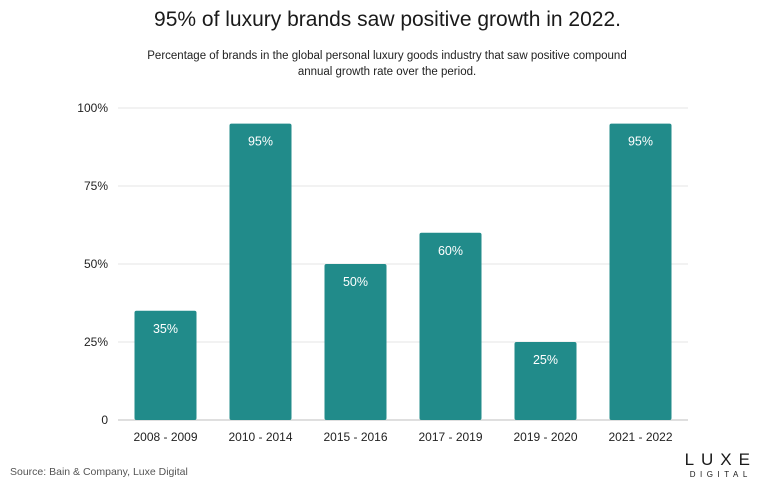 This screenshot has width=775, height=500. Describe the element at coordinates (450, 251) in the screenshot. I see `bar-value-label: 60%` at that location.